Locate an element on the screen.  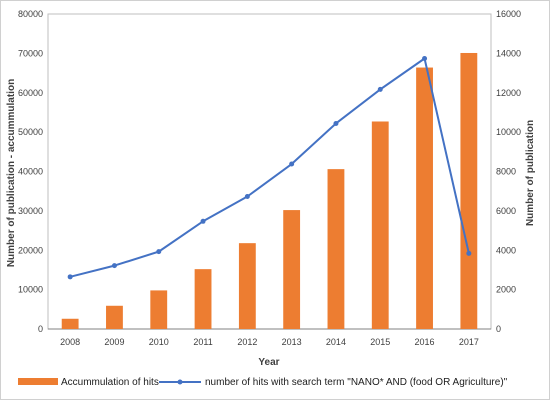
line-point-2014 is located at coordinates (336, 123).